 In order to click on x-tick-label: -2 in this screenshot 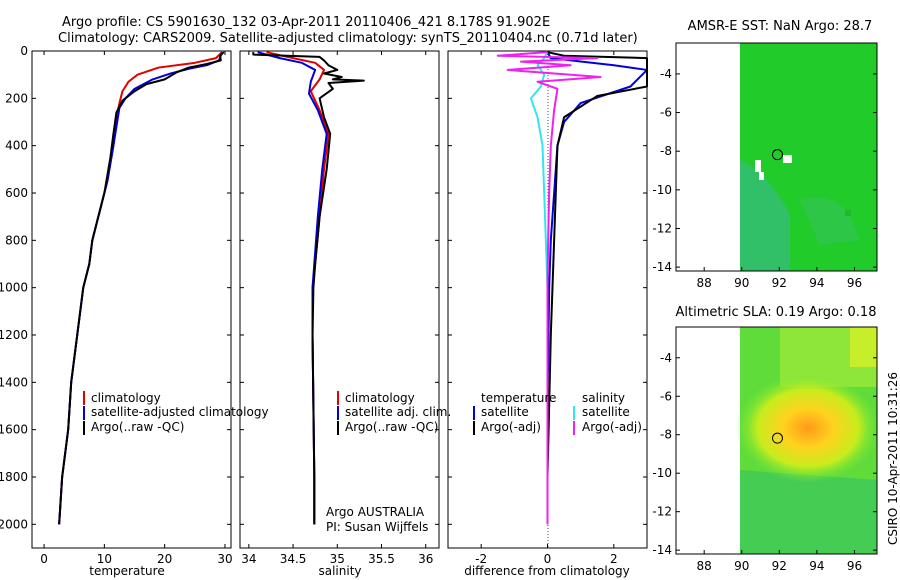, I will do `click(481, 559)`.